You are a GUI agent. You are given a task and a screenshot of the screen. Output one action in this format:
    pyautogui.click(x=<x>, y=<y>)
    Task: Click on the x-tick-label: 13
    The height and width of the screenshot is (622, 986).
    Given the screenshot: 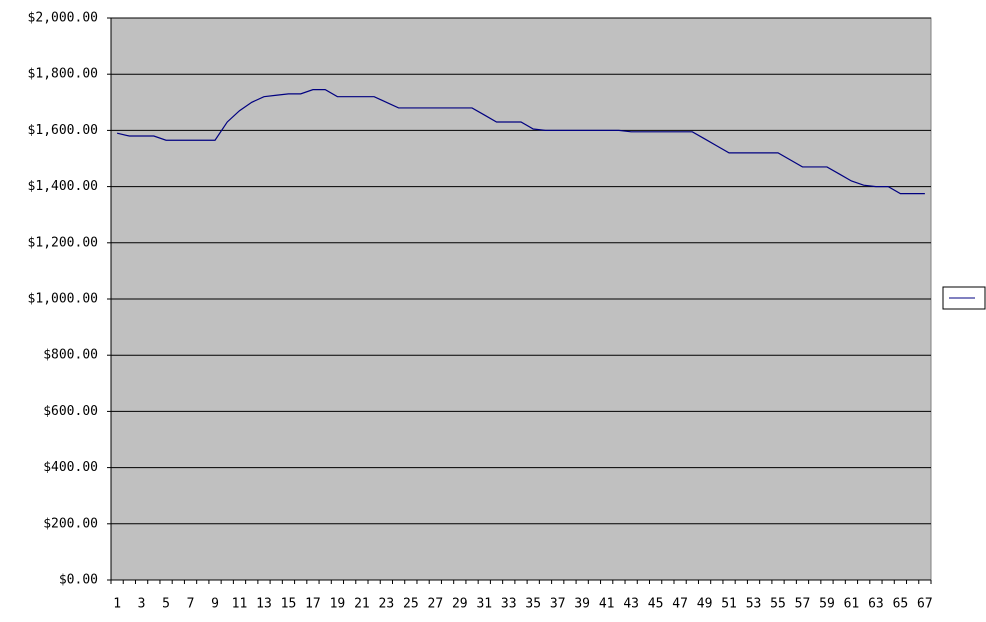 What is the action you would take?
    pyautogui.click(x=264, y=604)
    